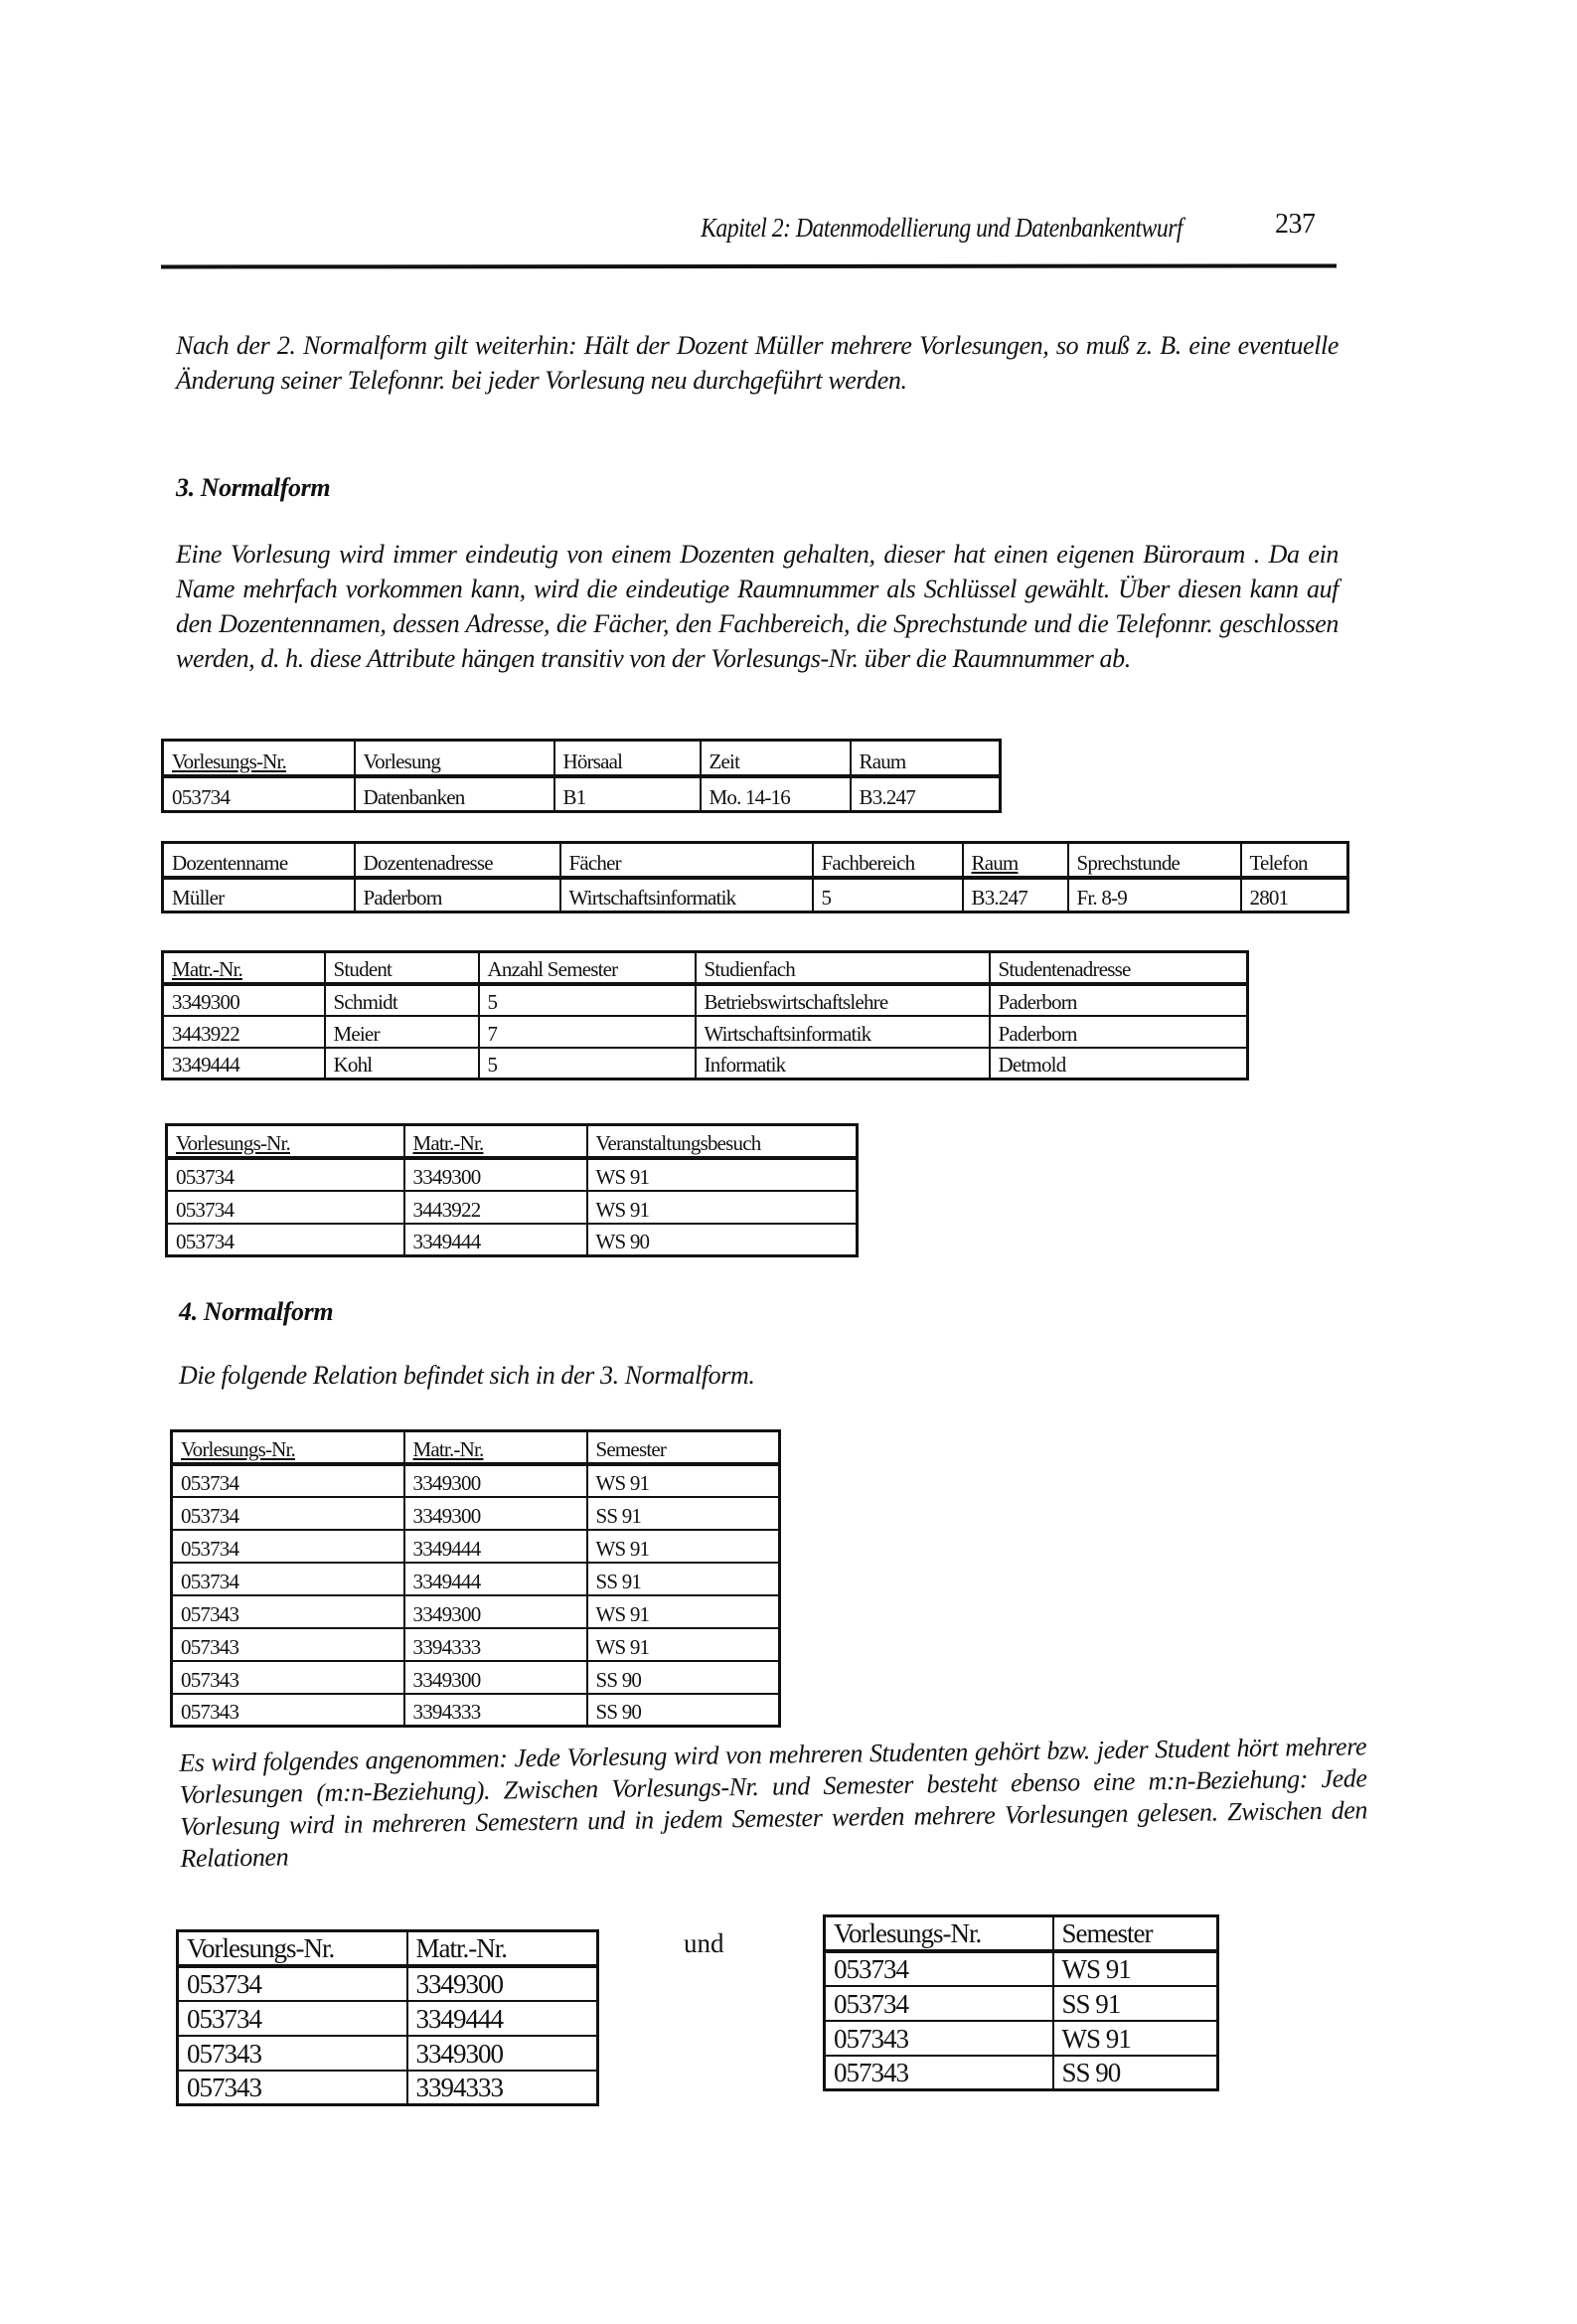  I want to click on table-row: 053734 3349444, so click(387, 2018).